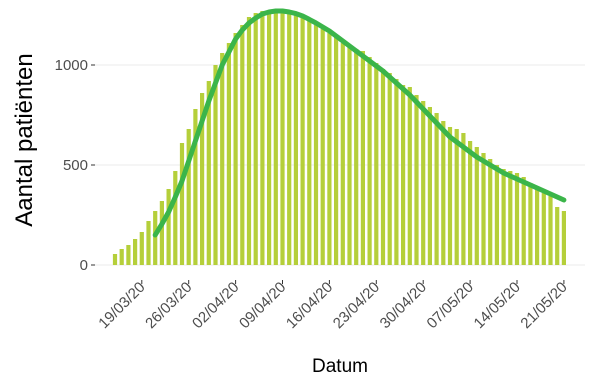 Image resolution: width=592 pixels, height=380 pixels. I want to click on x-tick-label: 14/05/20, so click(497, 305).